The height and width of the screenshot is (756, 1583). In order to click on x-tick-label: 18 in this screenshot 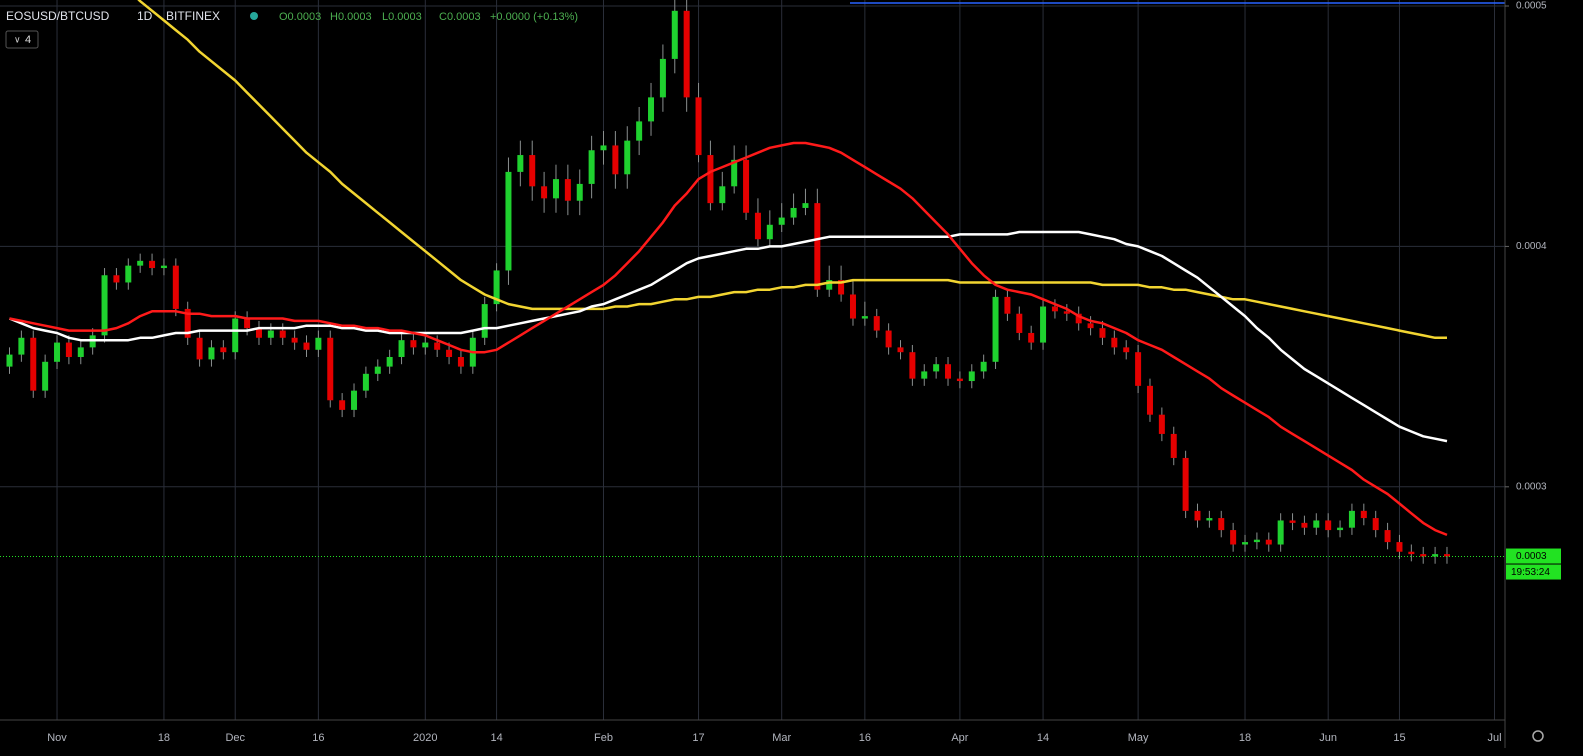, I will do `click(164, 738)`.